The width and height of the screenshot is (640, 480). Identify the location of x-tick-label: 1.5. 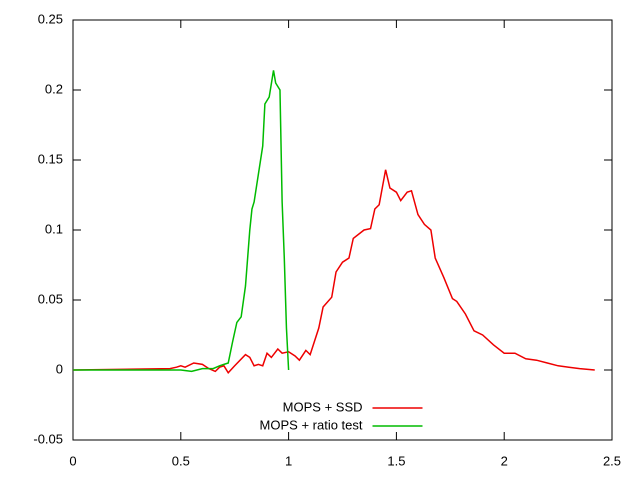
(396, 460).